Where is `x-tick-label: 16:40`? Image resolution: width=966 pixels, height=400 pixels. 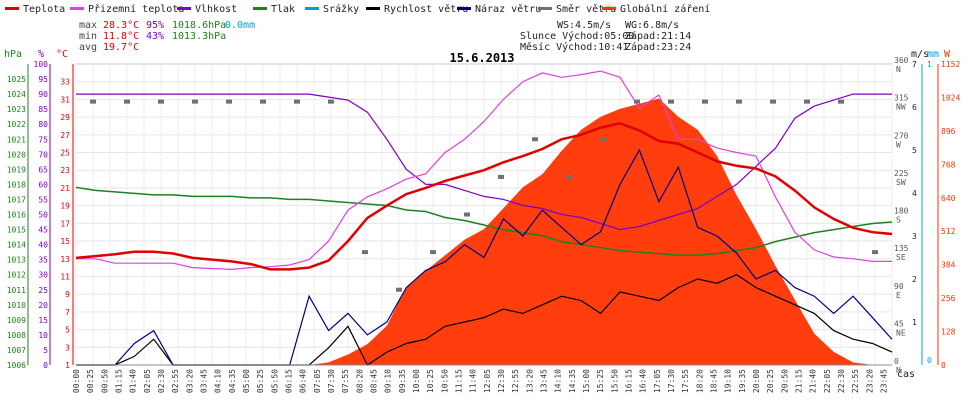
x-tick-label: 16:40 is located at coordinates (643, 381).